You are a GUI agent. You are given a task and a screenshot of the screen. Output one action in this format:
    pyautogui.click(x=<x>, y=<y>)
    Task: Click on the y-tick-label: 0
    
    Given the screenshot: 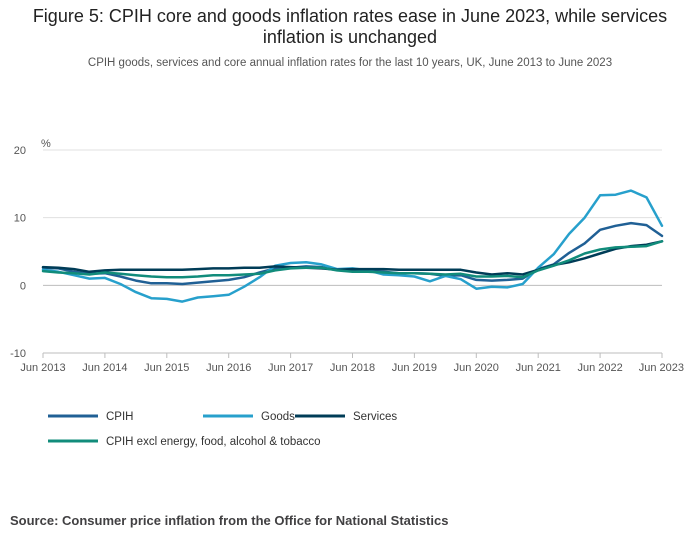 What is the action you would take?
    pyautogui.click(x=23, y=286)
    